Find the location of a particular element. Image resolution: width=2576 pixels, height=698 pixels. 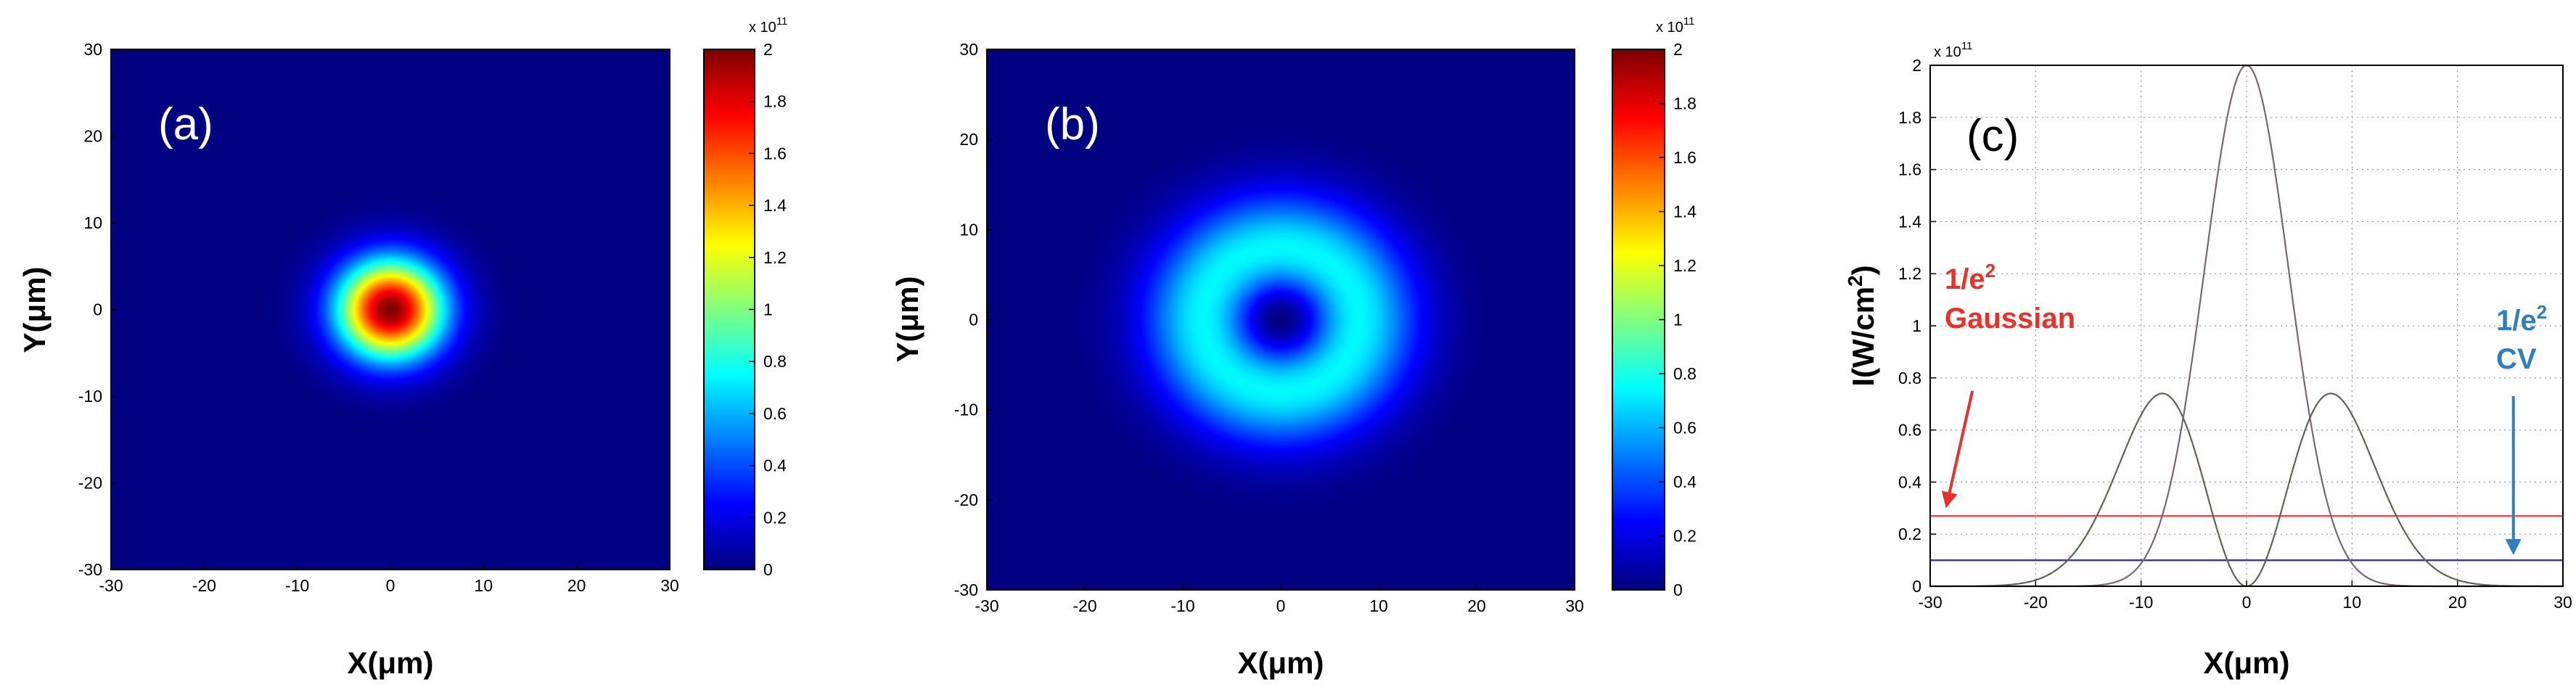

line-plot-x-axis-label: X(μm) is located at coordinates (2246, 663).